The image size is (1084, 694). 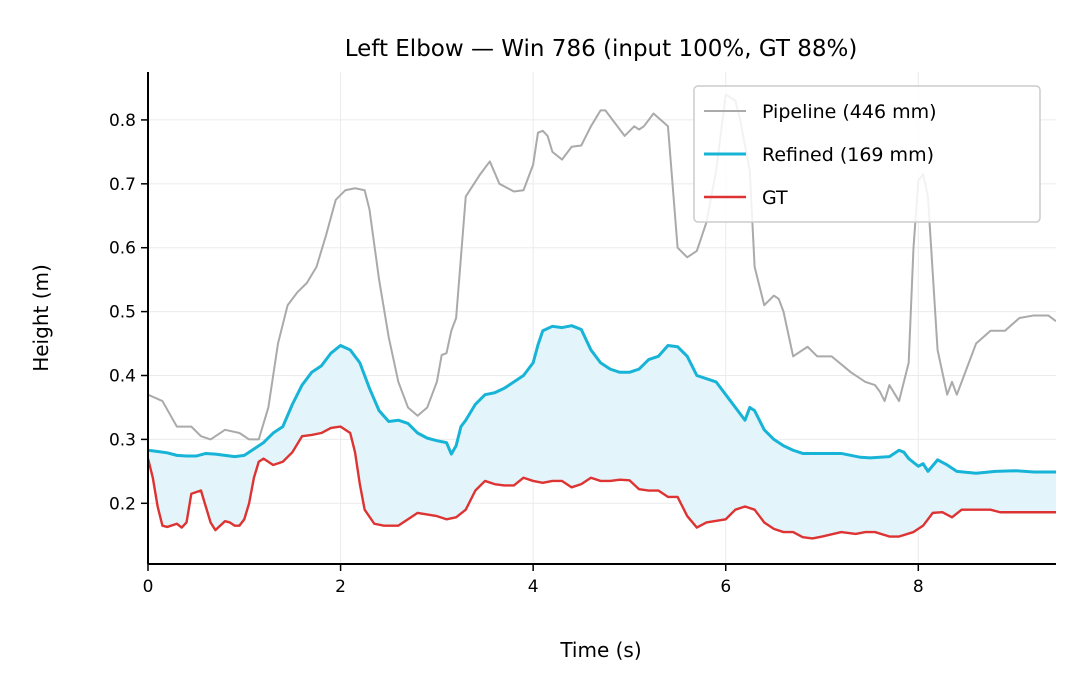 What do you see at coordinates (122, 440) in the screenshot?
I see `y-tick-label: 0.3` at bounding box center [122, 440].